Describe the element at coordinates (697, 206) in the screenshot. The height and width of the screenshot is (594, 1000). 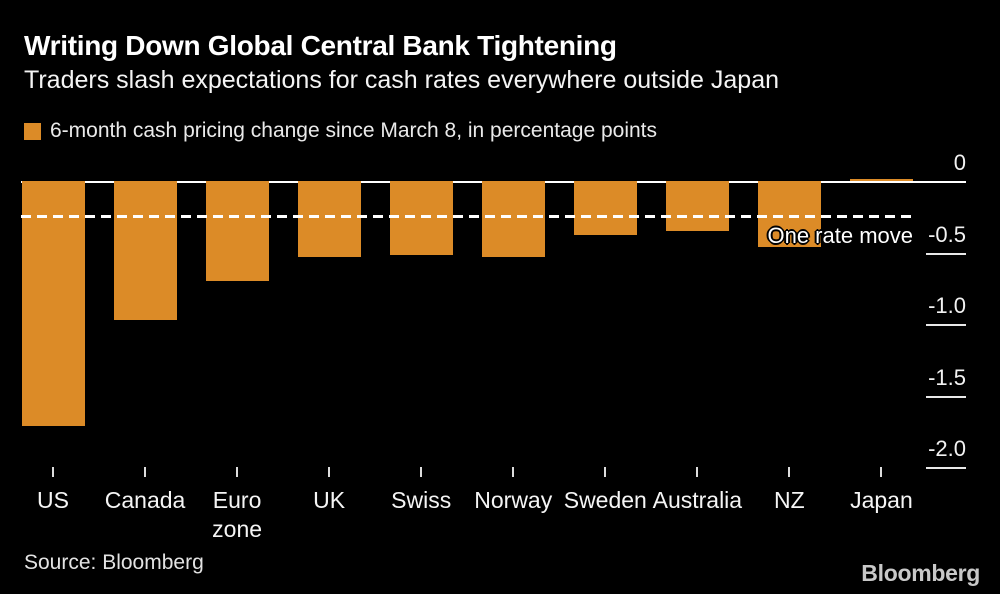
I see `bar-australia` at that location.